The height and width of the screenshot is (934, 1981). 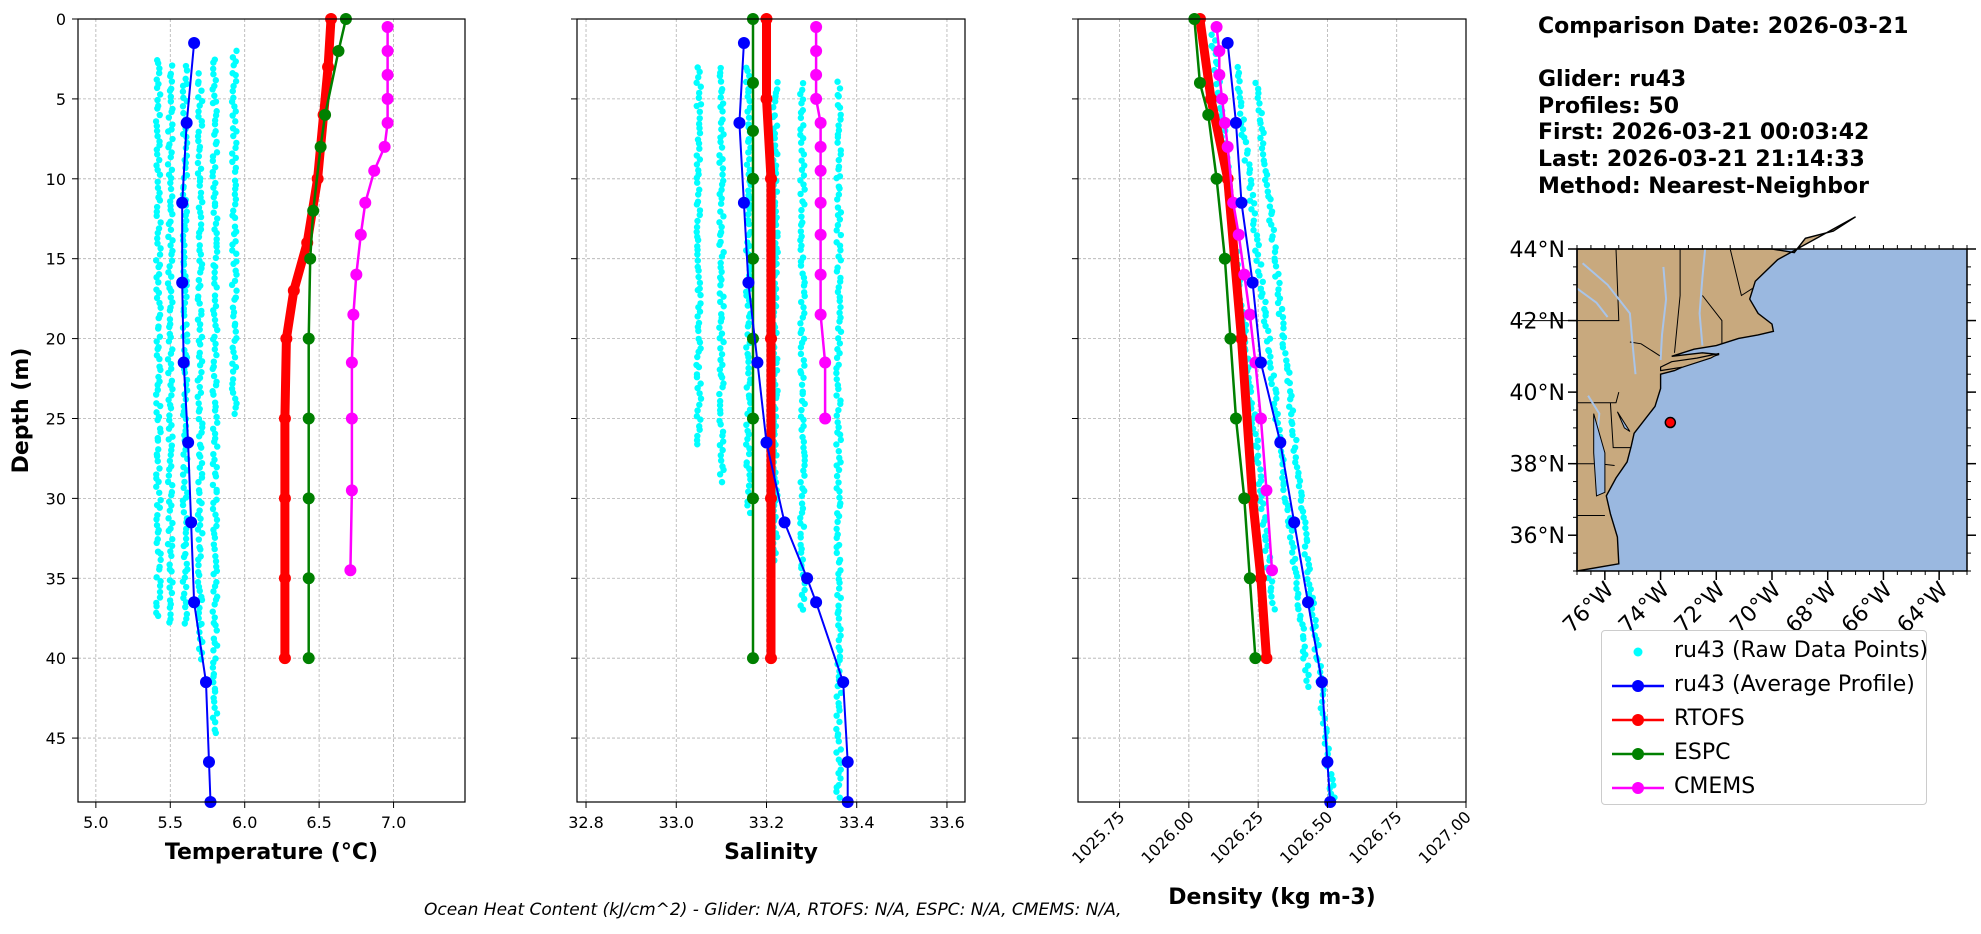 I want to click on legend-swatch-espc, so click(x=1638, y=754).